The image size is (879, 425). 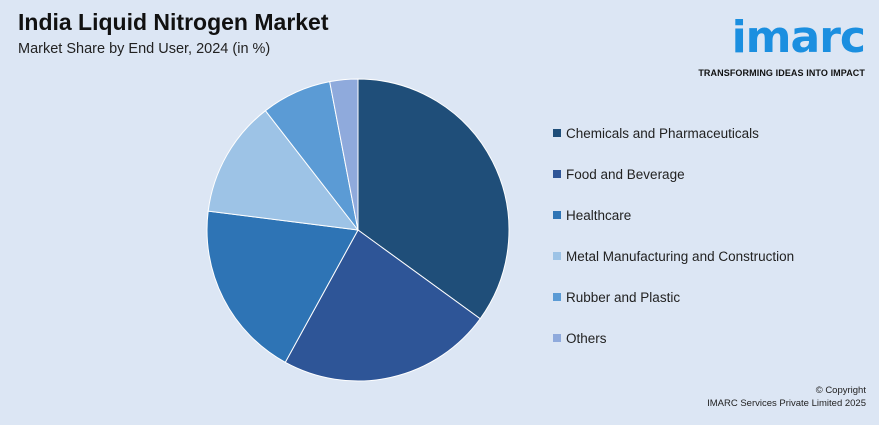 I want to click on legend-item: Metal Manufacturing and Construction, so click(x=673, y=256).